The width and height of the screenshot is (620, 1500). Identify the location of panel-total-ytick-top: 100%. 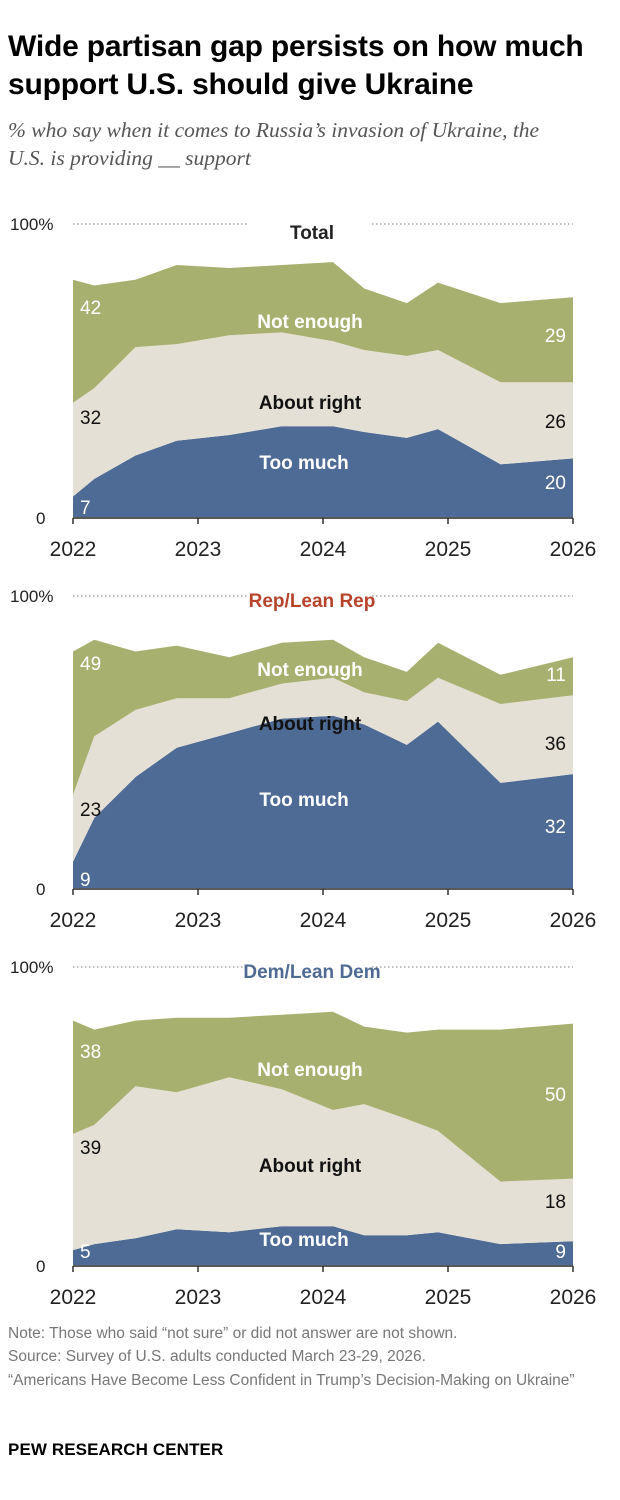
(31, 224).